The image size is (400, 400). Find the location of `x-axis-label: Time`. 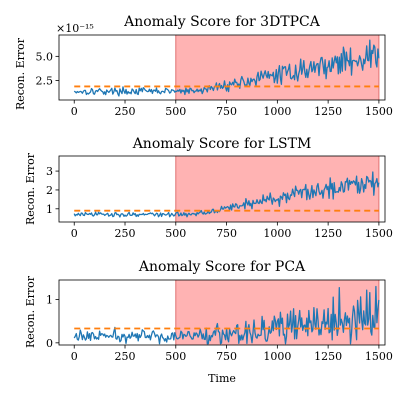

x-axis-label: Time is located at coordinates (222, 378).